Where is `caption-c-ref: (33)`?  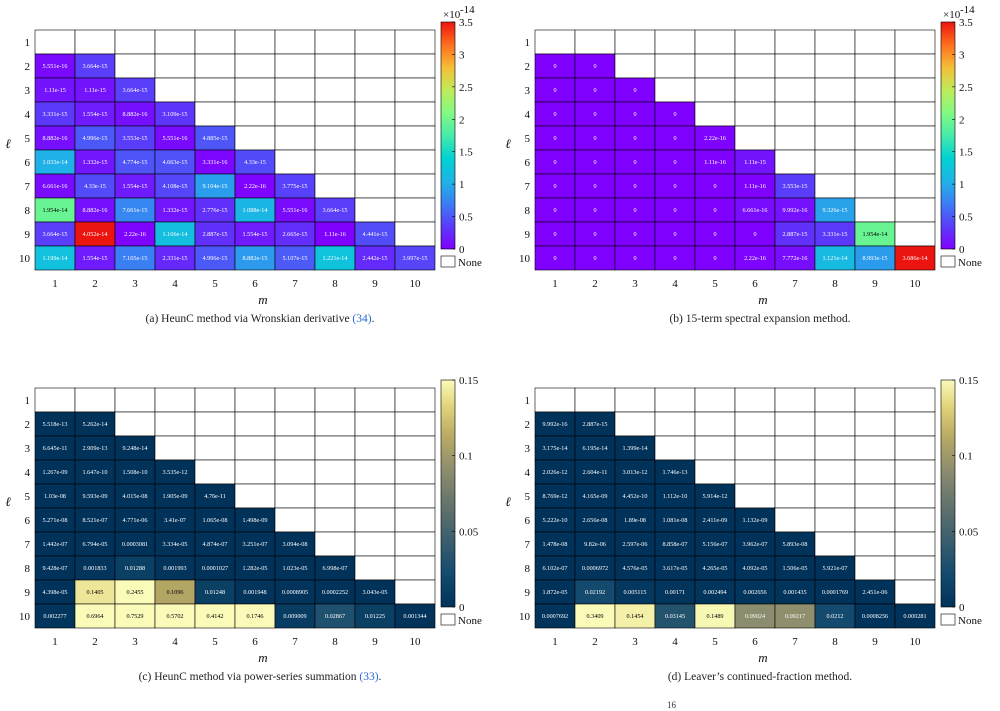
caption-c-ref: (33) is located at coordinates (369, 677).